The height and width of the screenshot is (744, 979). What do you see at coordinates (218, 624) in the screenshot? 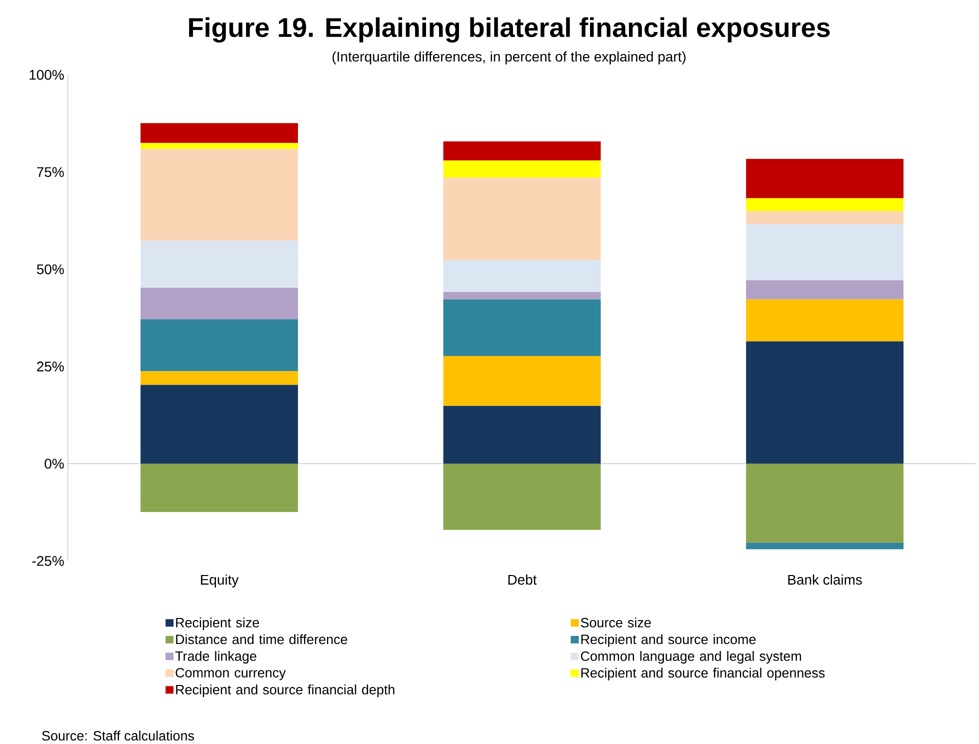
I see `legend-label: Recipient size` at bounding box center [218, 624].